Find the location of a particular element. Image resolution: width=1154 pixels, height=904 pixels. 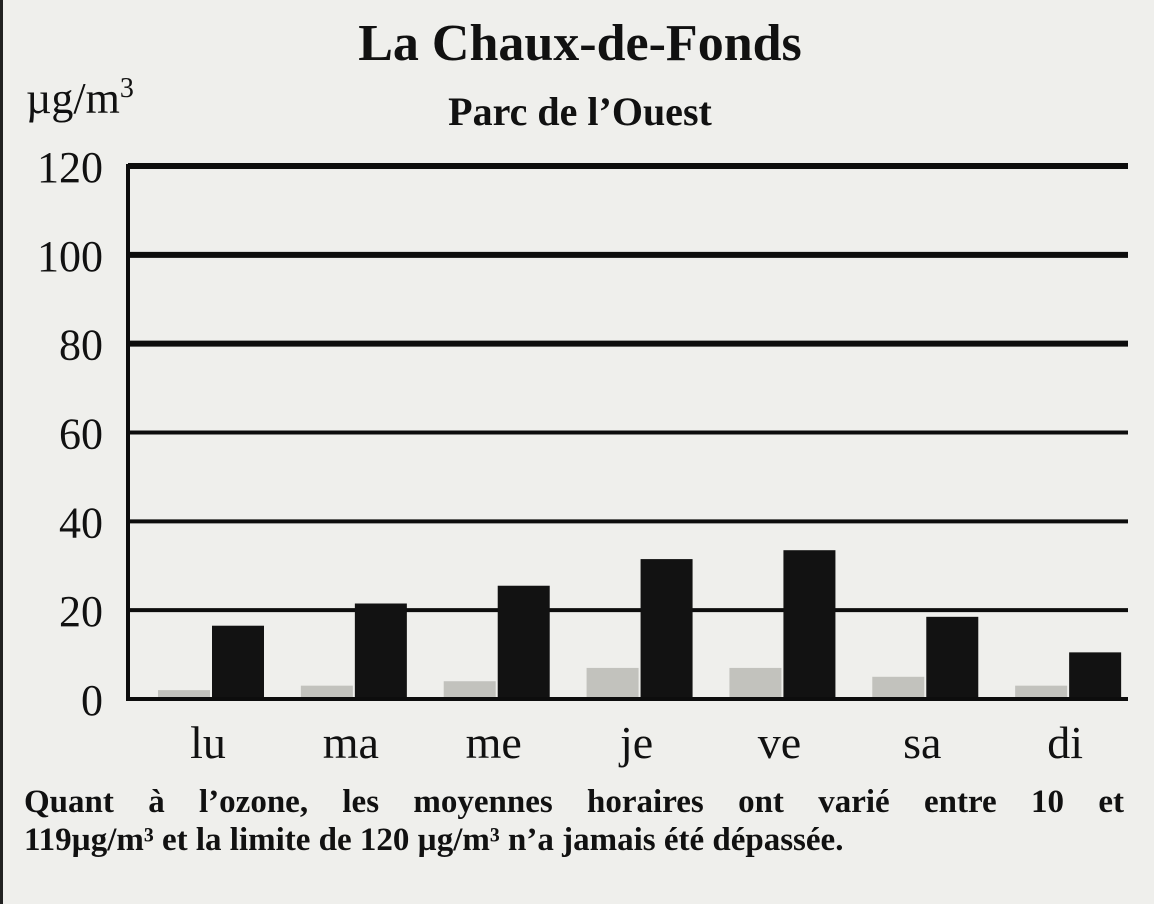

y-tick-label-80: 80 is located at coordinates (81, 345).